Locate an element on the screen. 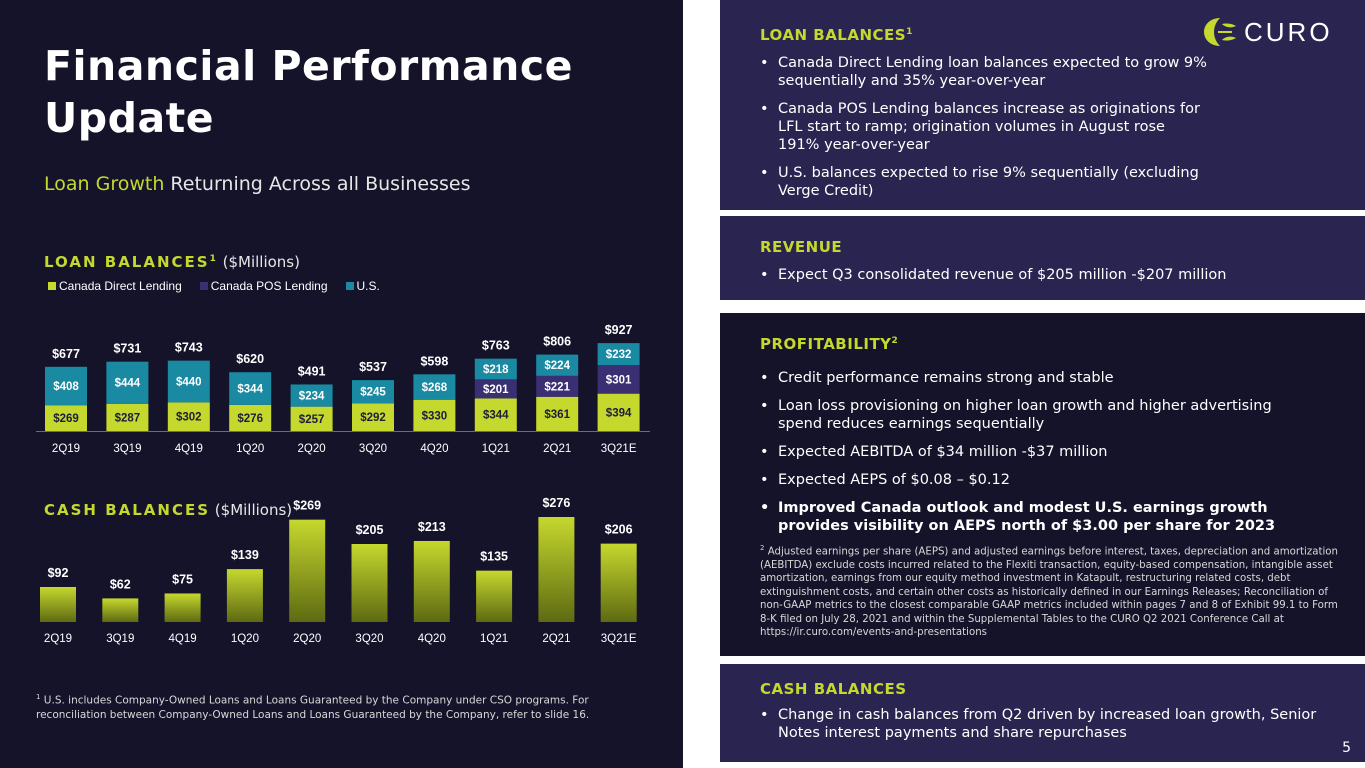 The image size is (1365, 768). profit-box-heading-text: PROFITABILITY is located at coordinates (826, 344).